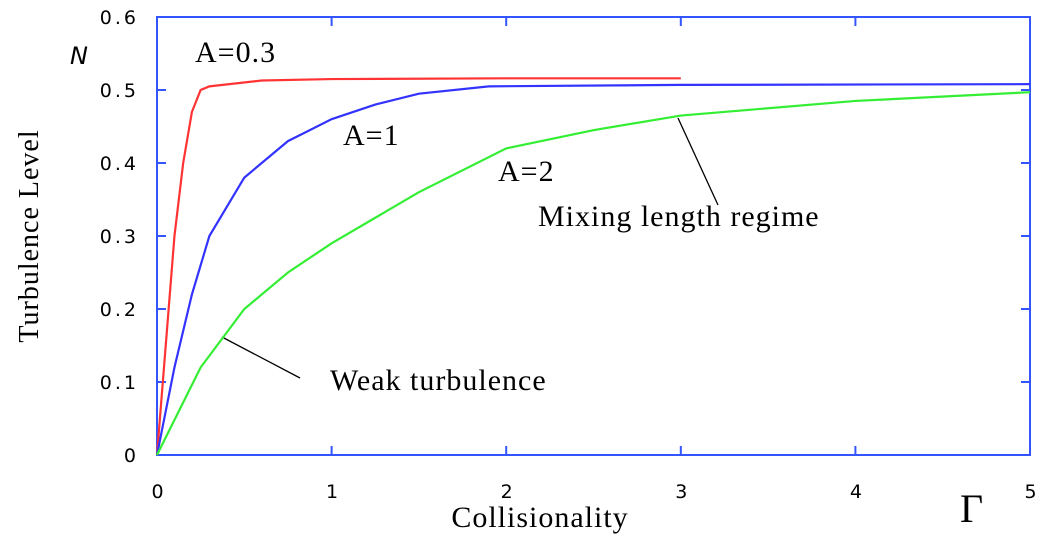 Image resolution: width=1040 pixels, height=537 pixels. Describe the element at coordinates (679, 216) in the screenshot. I see `annotation: Mixing length regime` at that location.